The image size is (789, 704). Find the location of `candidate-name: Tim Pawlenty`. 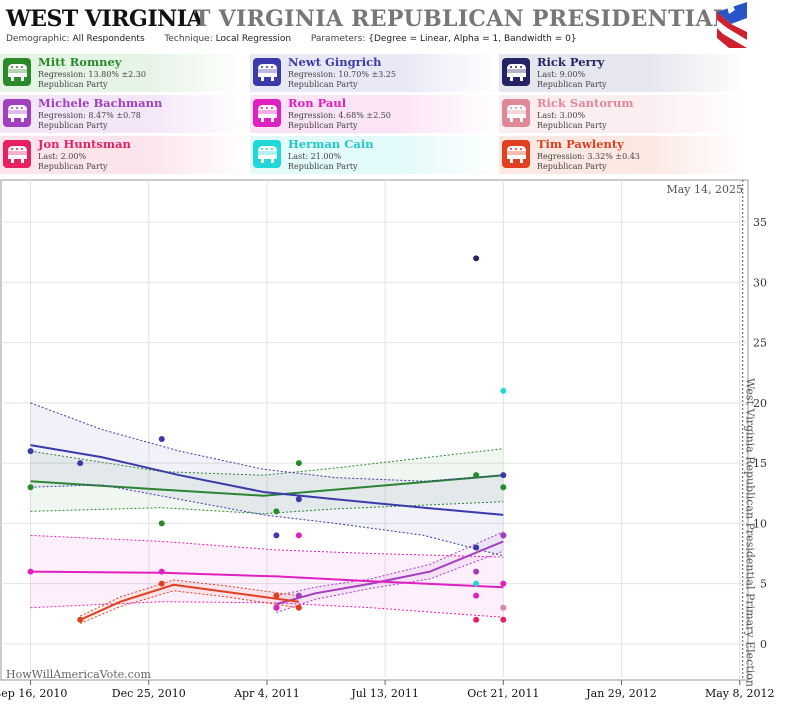

candidate-name: Tim Pawlenty is located at coordinates (580, 144).